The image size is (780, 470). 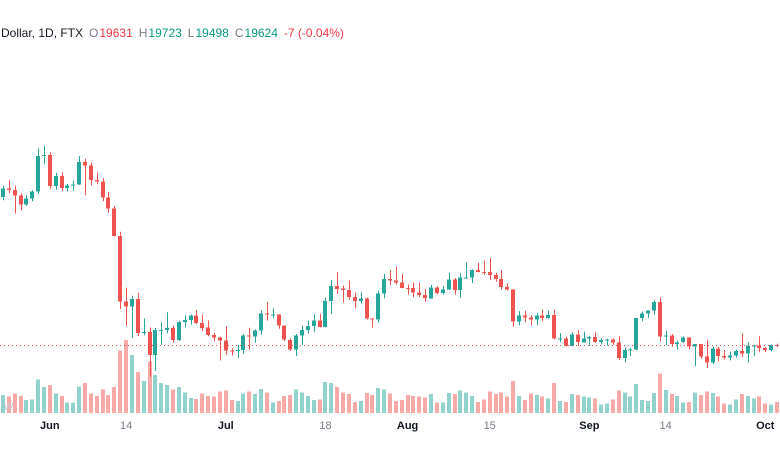 What do you see at coordinates (765, 426) in the screenshot?
I see `time-axis-label: Oct` at bounding box center [765, 426].